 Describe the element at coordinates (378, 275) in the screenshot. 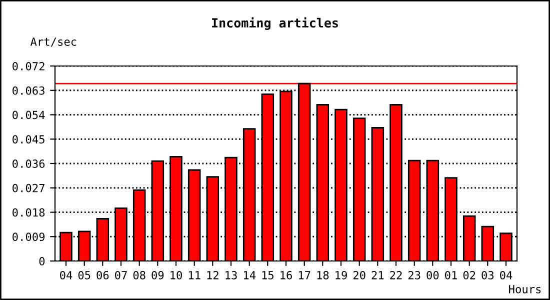

I see `x-tick-label: 21` at that location.